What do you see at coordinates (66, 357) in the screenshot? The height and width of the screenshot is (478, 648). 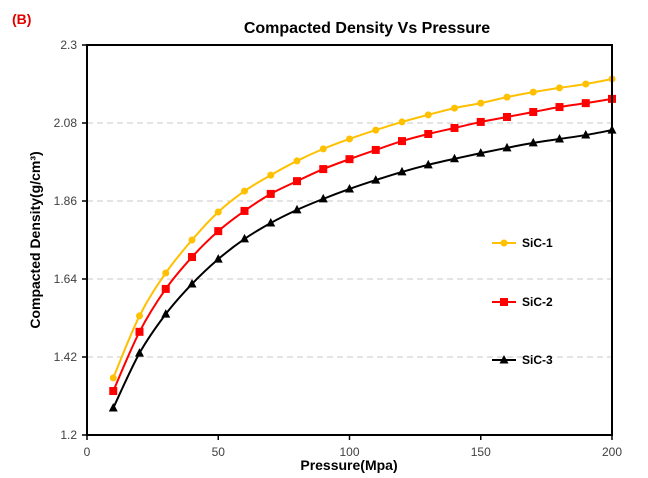 I see `y-tick-label: 1.42` at bounding box center [66, 357].